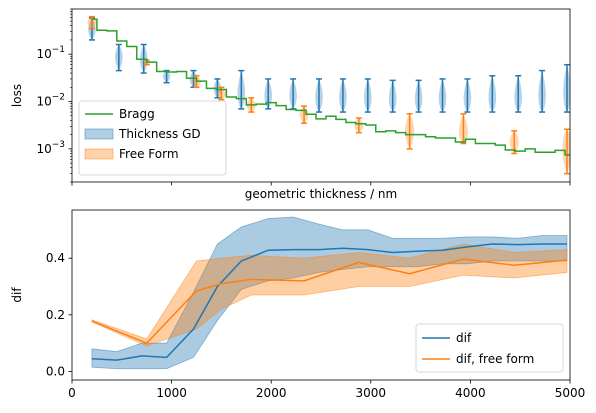 Image resolution: width=596 pixels, height=413 pixels. What do you see at coordinates (321, 194) in the screenshot?
I see `loss-xlabel: geometric thickness / nm` at bounding box center [321, 194].